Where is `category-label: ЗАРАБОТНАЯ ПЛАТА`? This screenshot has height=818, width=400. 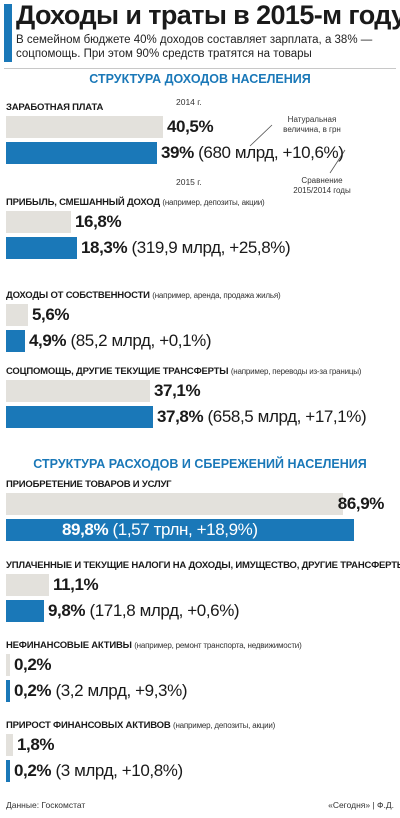 category-label: ЗАРАБОТНАЯ ПЛАТА is located at coordinates (54, 107).